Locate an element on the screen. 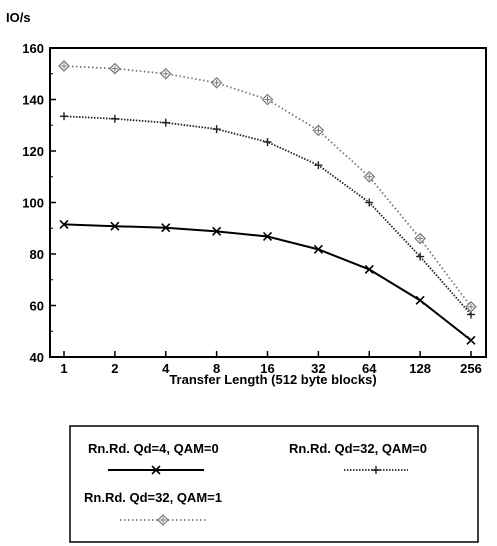 Image resolution: width=497 pixels, height=546 pixels. legend-label-series-1: Rn.Rd. Qd=4, QAM=0 is located at coordinates (153, 448).